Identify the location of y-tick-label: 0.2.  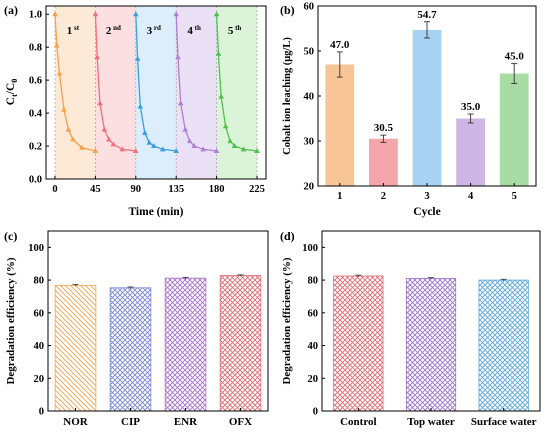
(35, 147).